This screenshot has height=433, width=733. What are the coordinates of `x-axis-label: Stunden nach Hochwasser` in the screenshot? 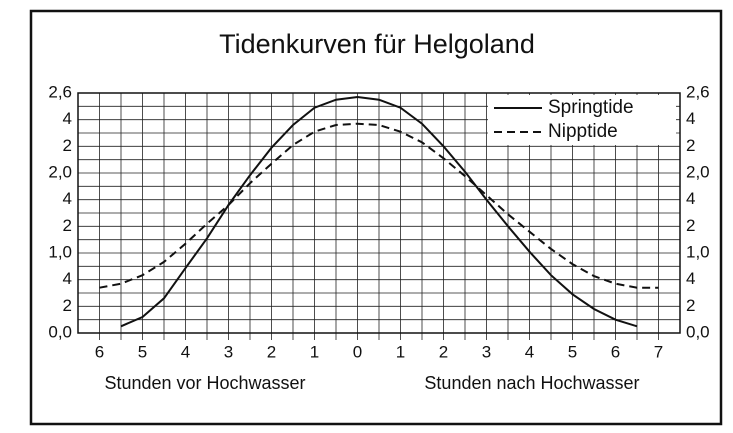 It's located at (531, 383).